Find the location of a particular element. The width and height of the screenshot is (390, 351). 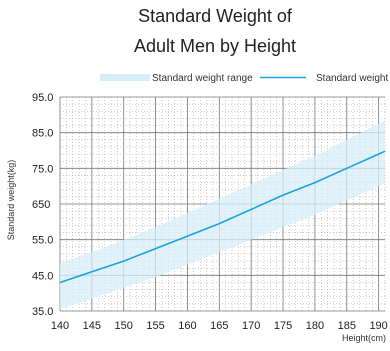

x-tick-label: 170 is located at coordinates (251, 326).